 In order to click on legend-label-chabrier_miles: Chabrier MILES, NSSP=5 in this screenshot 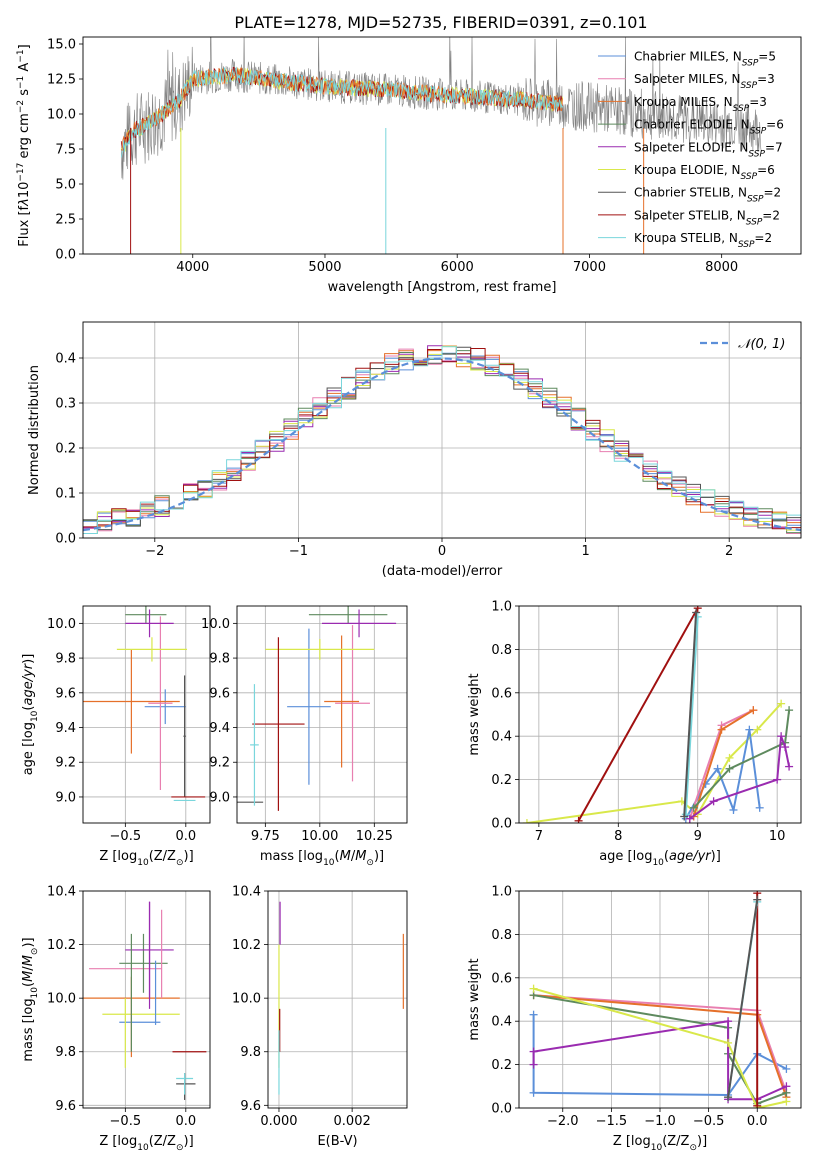, I will do `click(705, 59)`.